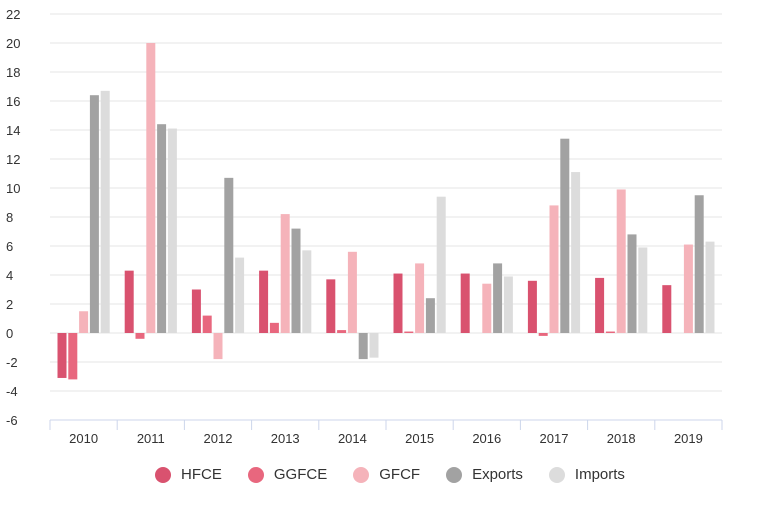 This screenshot has width=780, height=520. Describe the element at coordinates (162, 228) in the screenshot. I see `bar-exports-2011` at that location.